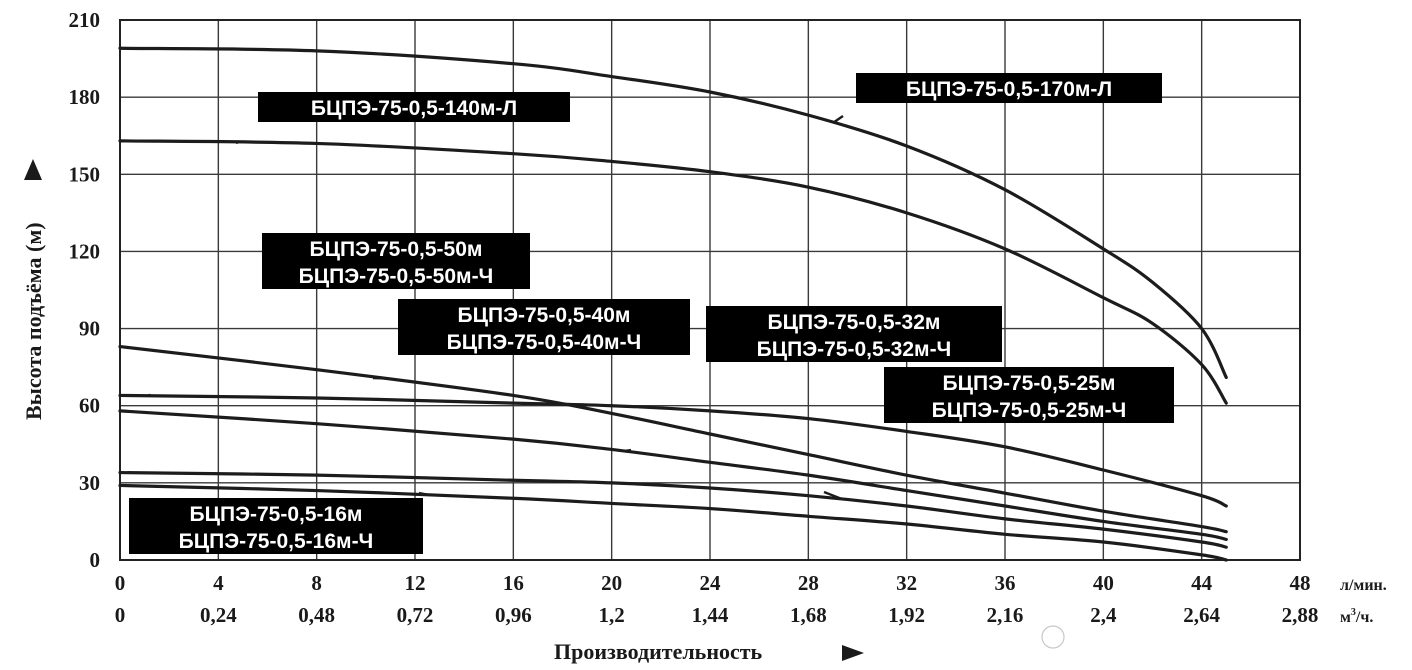 The height and width of the screenshot is (670, 1412). Describe the element at coordinates (85, 251) in the screenshot. I see `y-tick-label: 120` at that location.